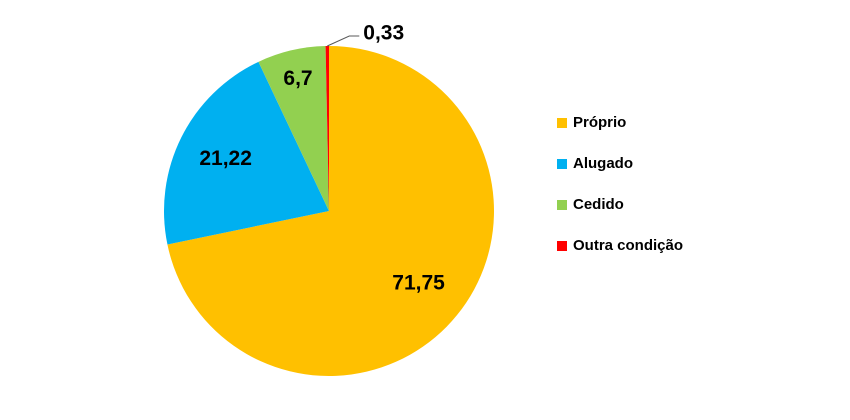  What do you see at coordinates (343, 41) in the screenshot?
I see `leader-line` at bounding box center [343, 41].